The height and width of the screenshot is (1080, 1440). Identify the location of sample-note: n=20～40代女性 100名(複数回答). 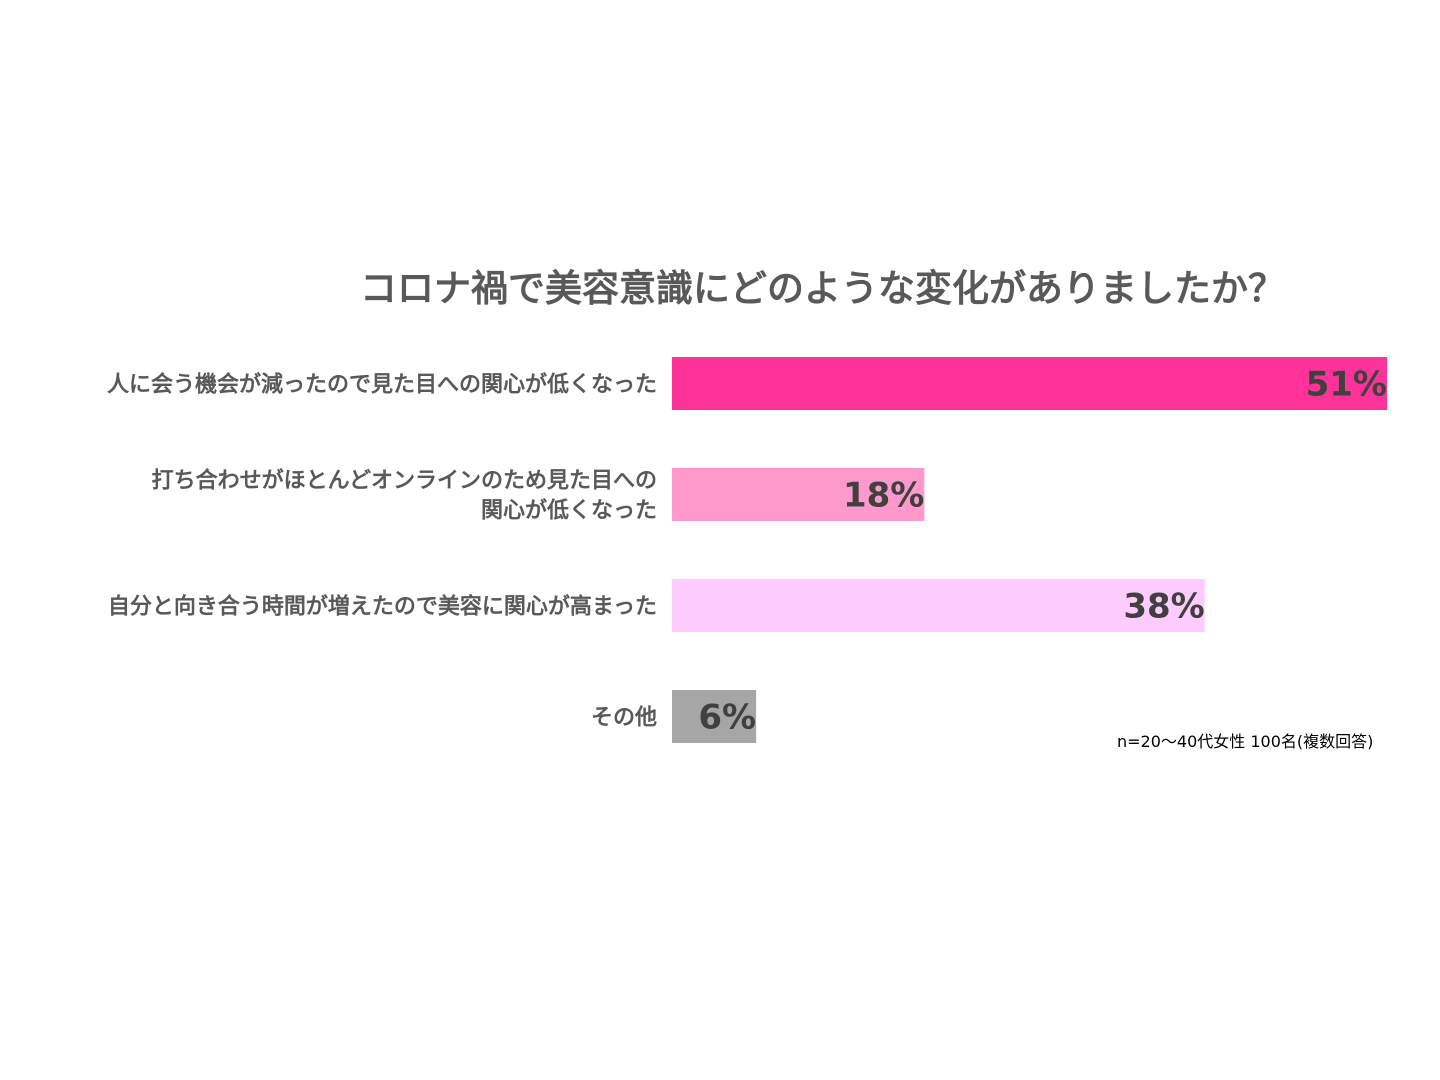
(1245, 741).